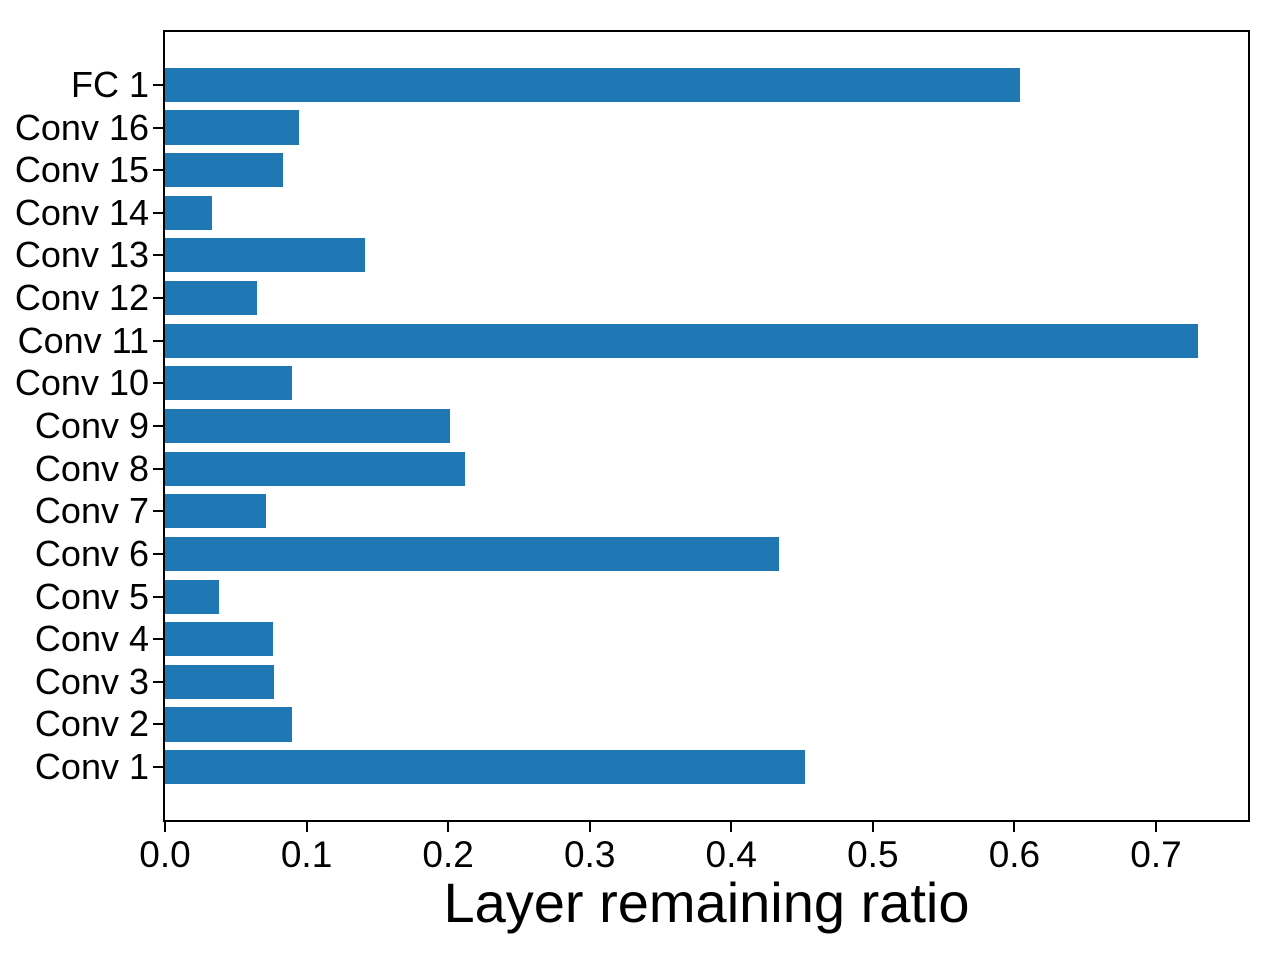 Image resolution: width=1280 pixels, height=960 pixels. I want to click on x-tick-label: 0.1, so click(306, 854).